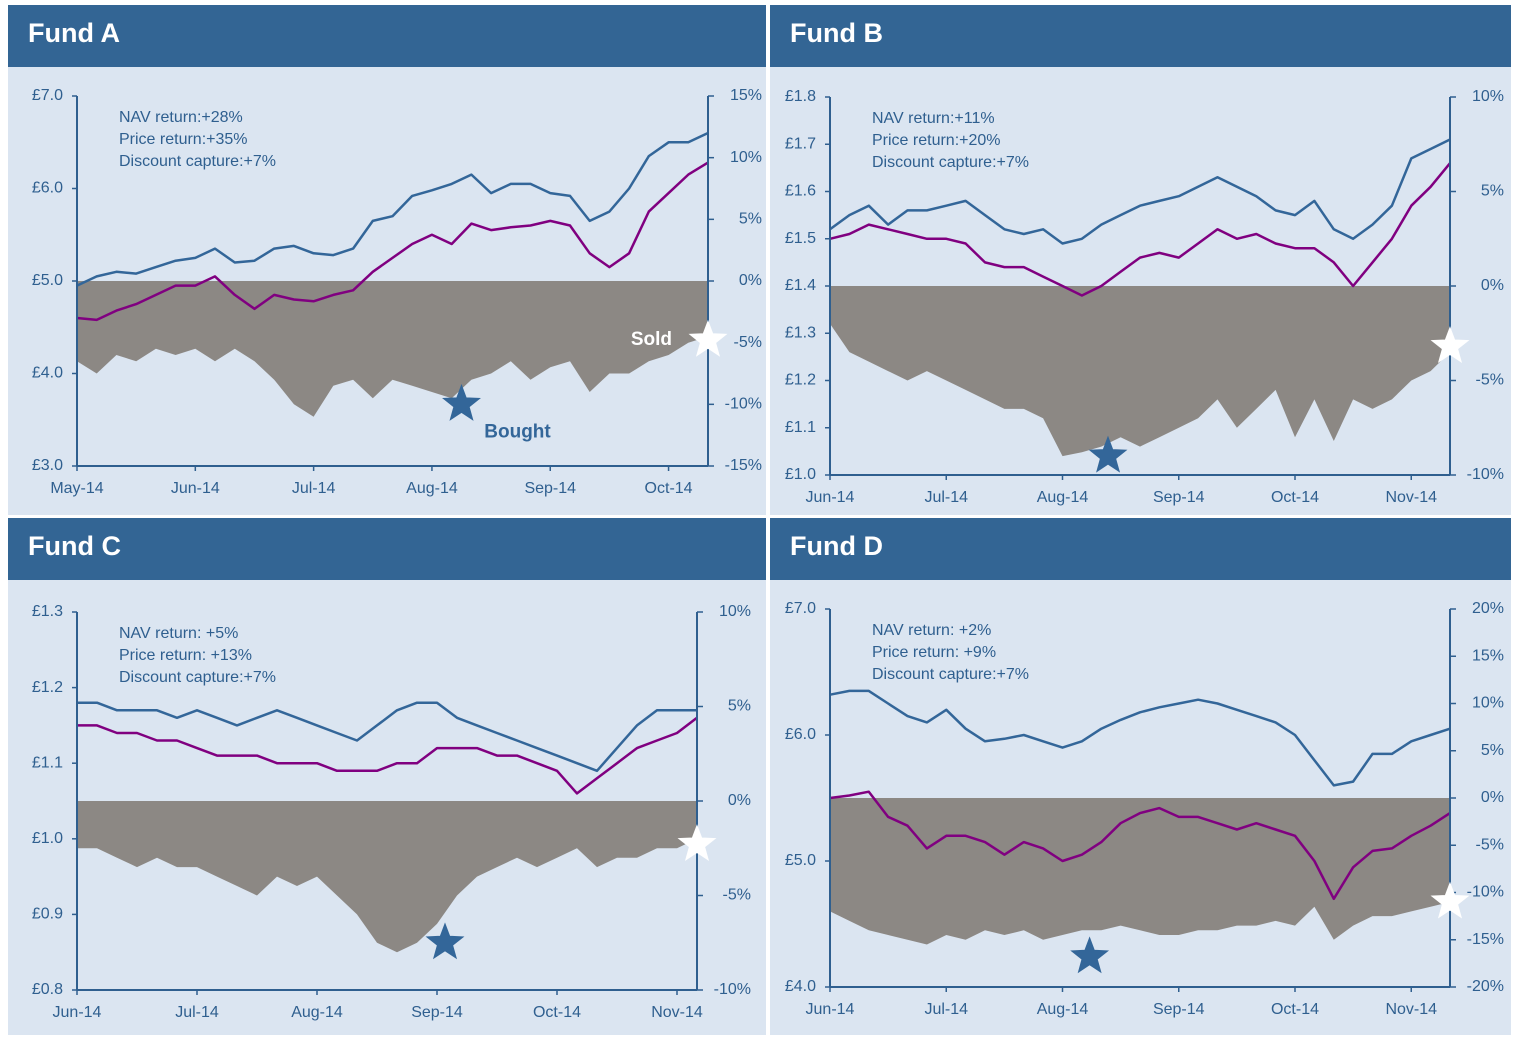  What do you see at coordinates (931, 630) in the screenshot?
I see `annotation: NAV return: +2%` at bounding box center [931, 630].